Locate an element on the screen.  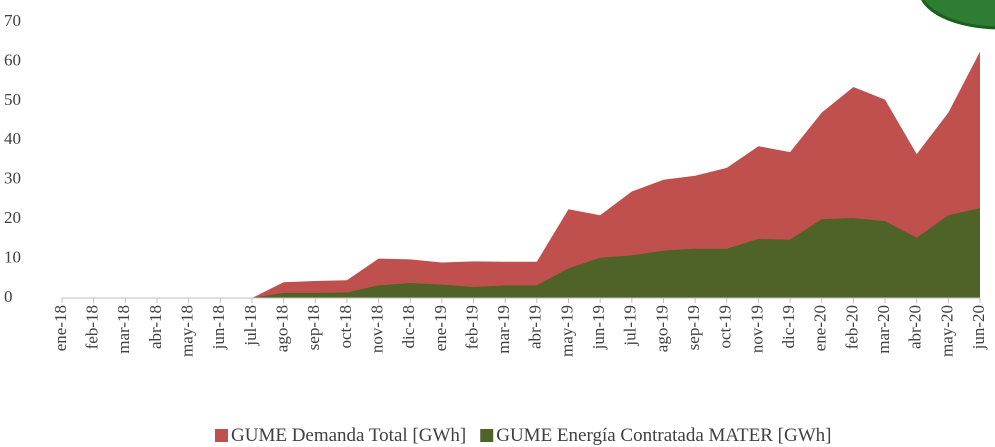
y-tick-label: 10 is located at coordinates (12, 256).